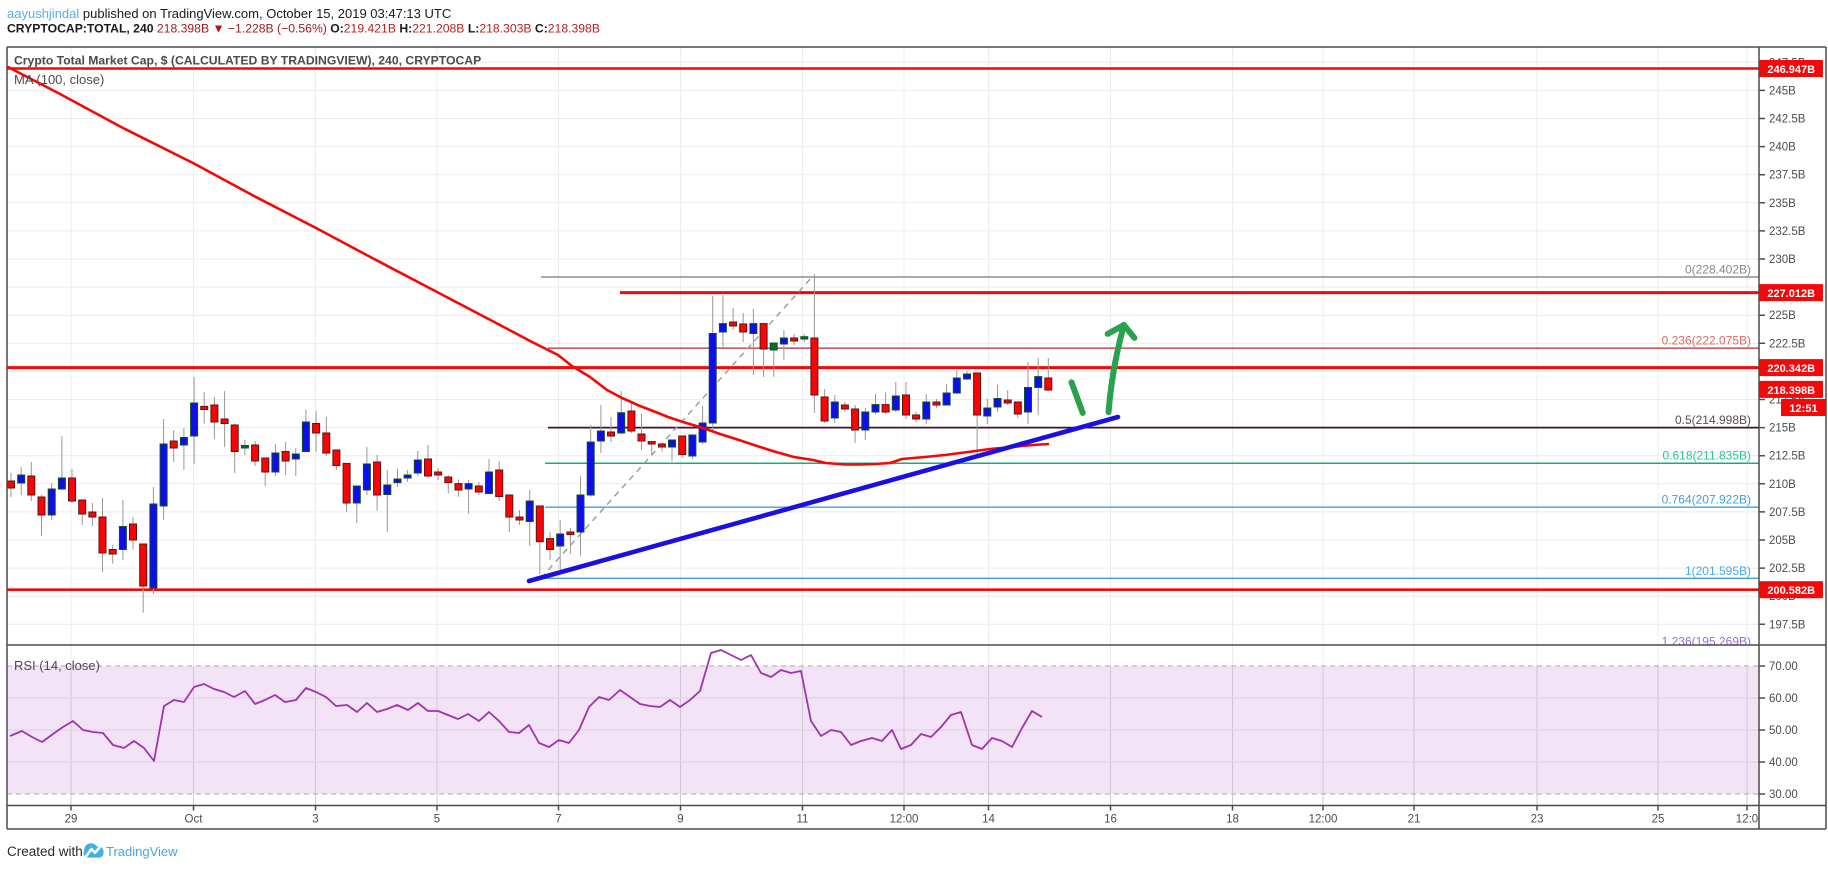 This screenshot has height=873, width=1828. Describe the element at coordinates (1783, 763) in the screenshot. I see `svg-text: 40.00` at that location.